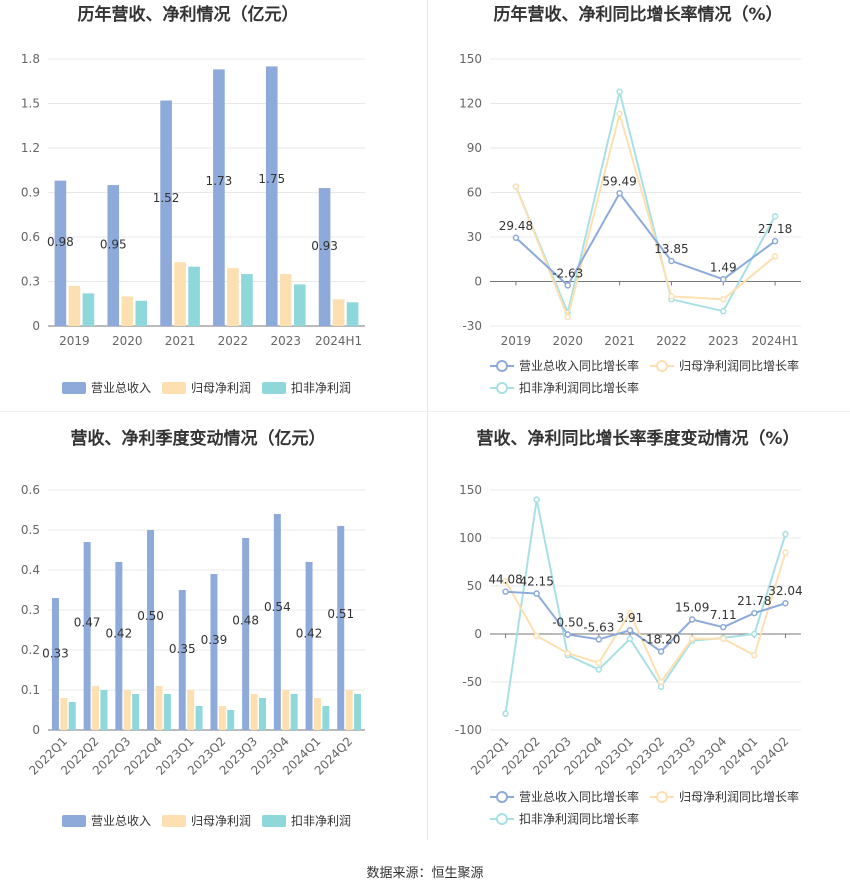 Image resolution: width=850 pixels, height=891 pixels. What do you see at coordinates (198, 438) in the screenshot?
I see `chart-title: 营收、净利季度变动情况（亿元）` at bounding box center [198, 438].